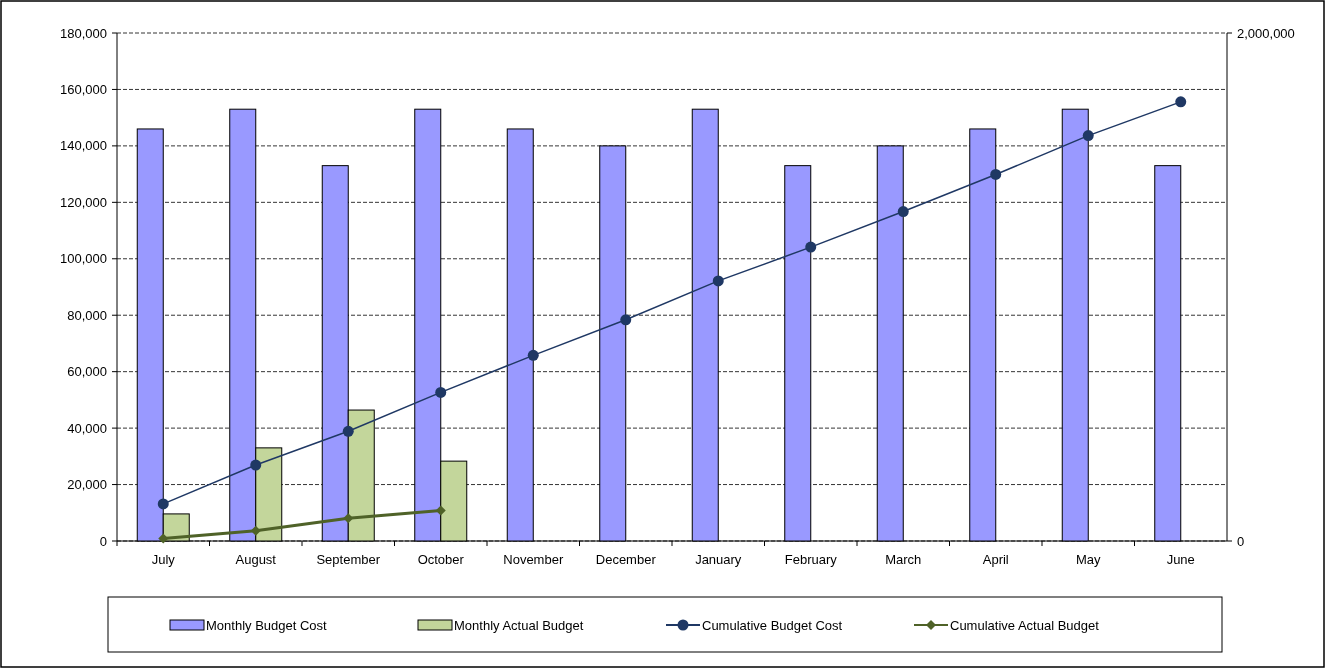  Describe the element at coordinates (995, 559) in the screenshot. I see `x-tick-label: April` at that location.